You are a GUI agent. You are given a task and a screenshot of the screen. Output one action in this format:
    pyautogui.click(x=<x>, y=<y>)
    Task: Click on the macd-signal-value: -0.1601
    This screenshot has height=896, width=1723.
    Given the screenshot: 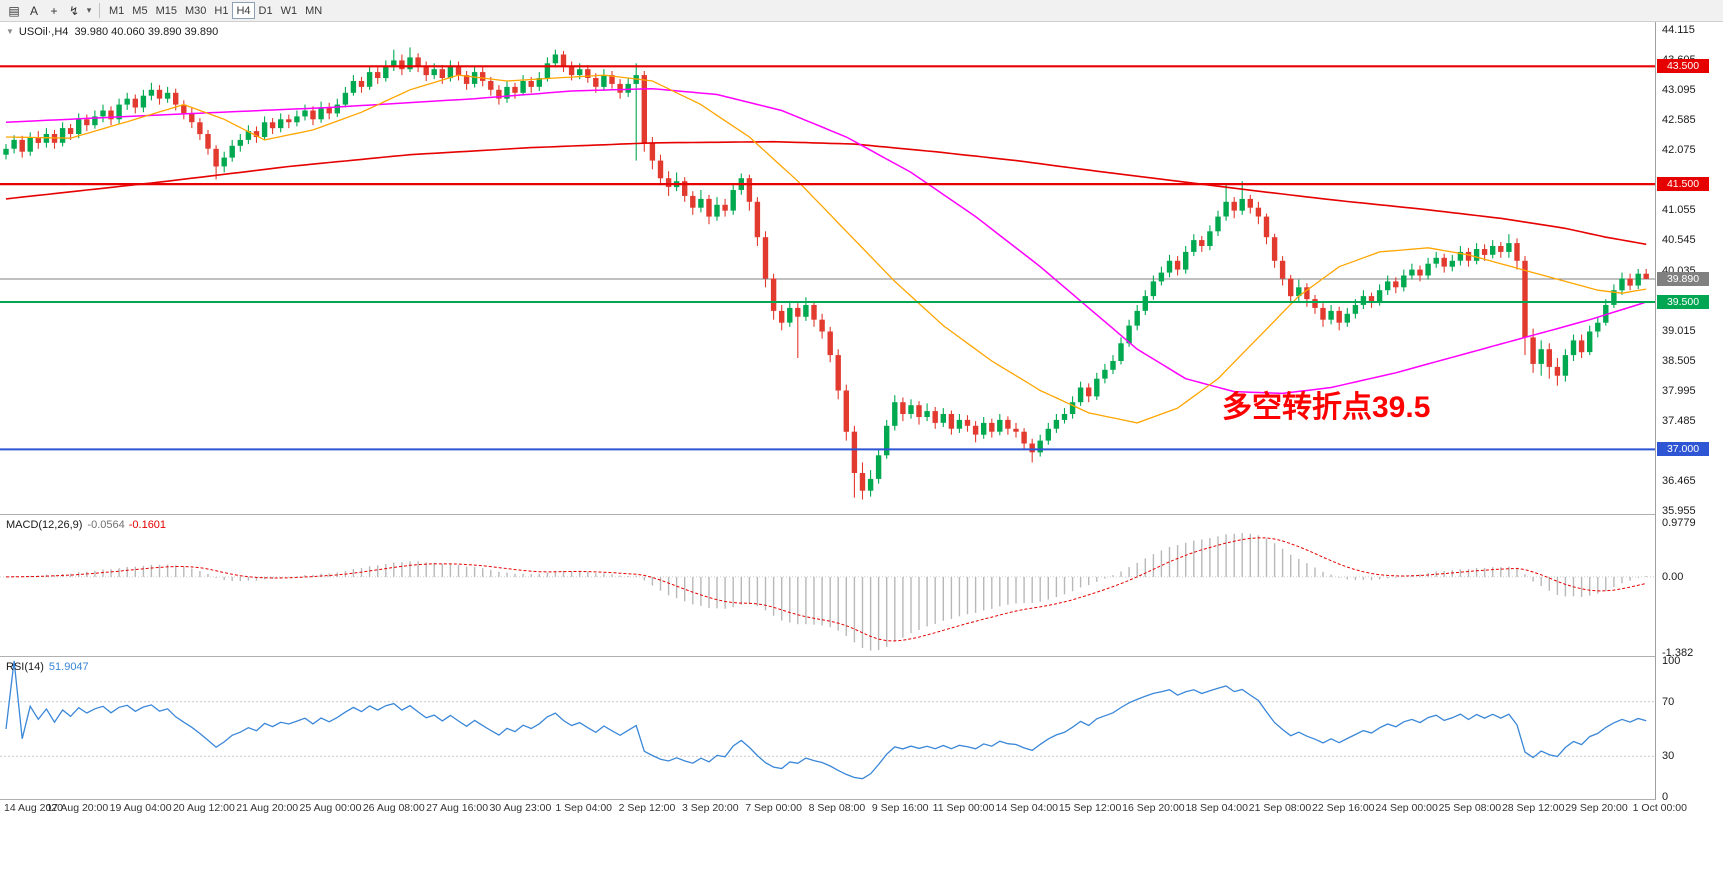 What is the action you would take?
    pyautogui.click(x=147, y=525)
    